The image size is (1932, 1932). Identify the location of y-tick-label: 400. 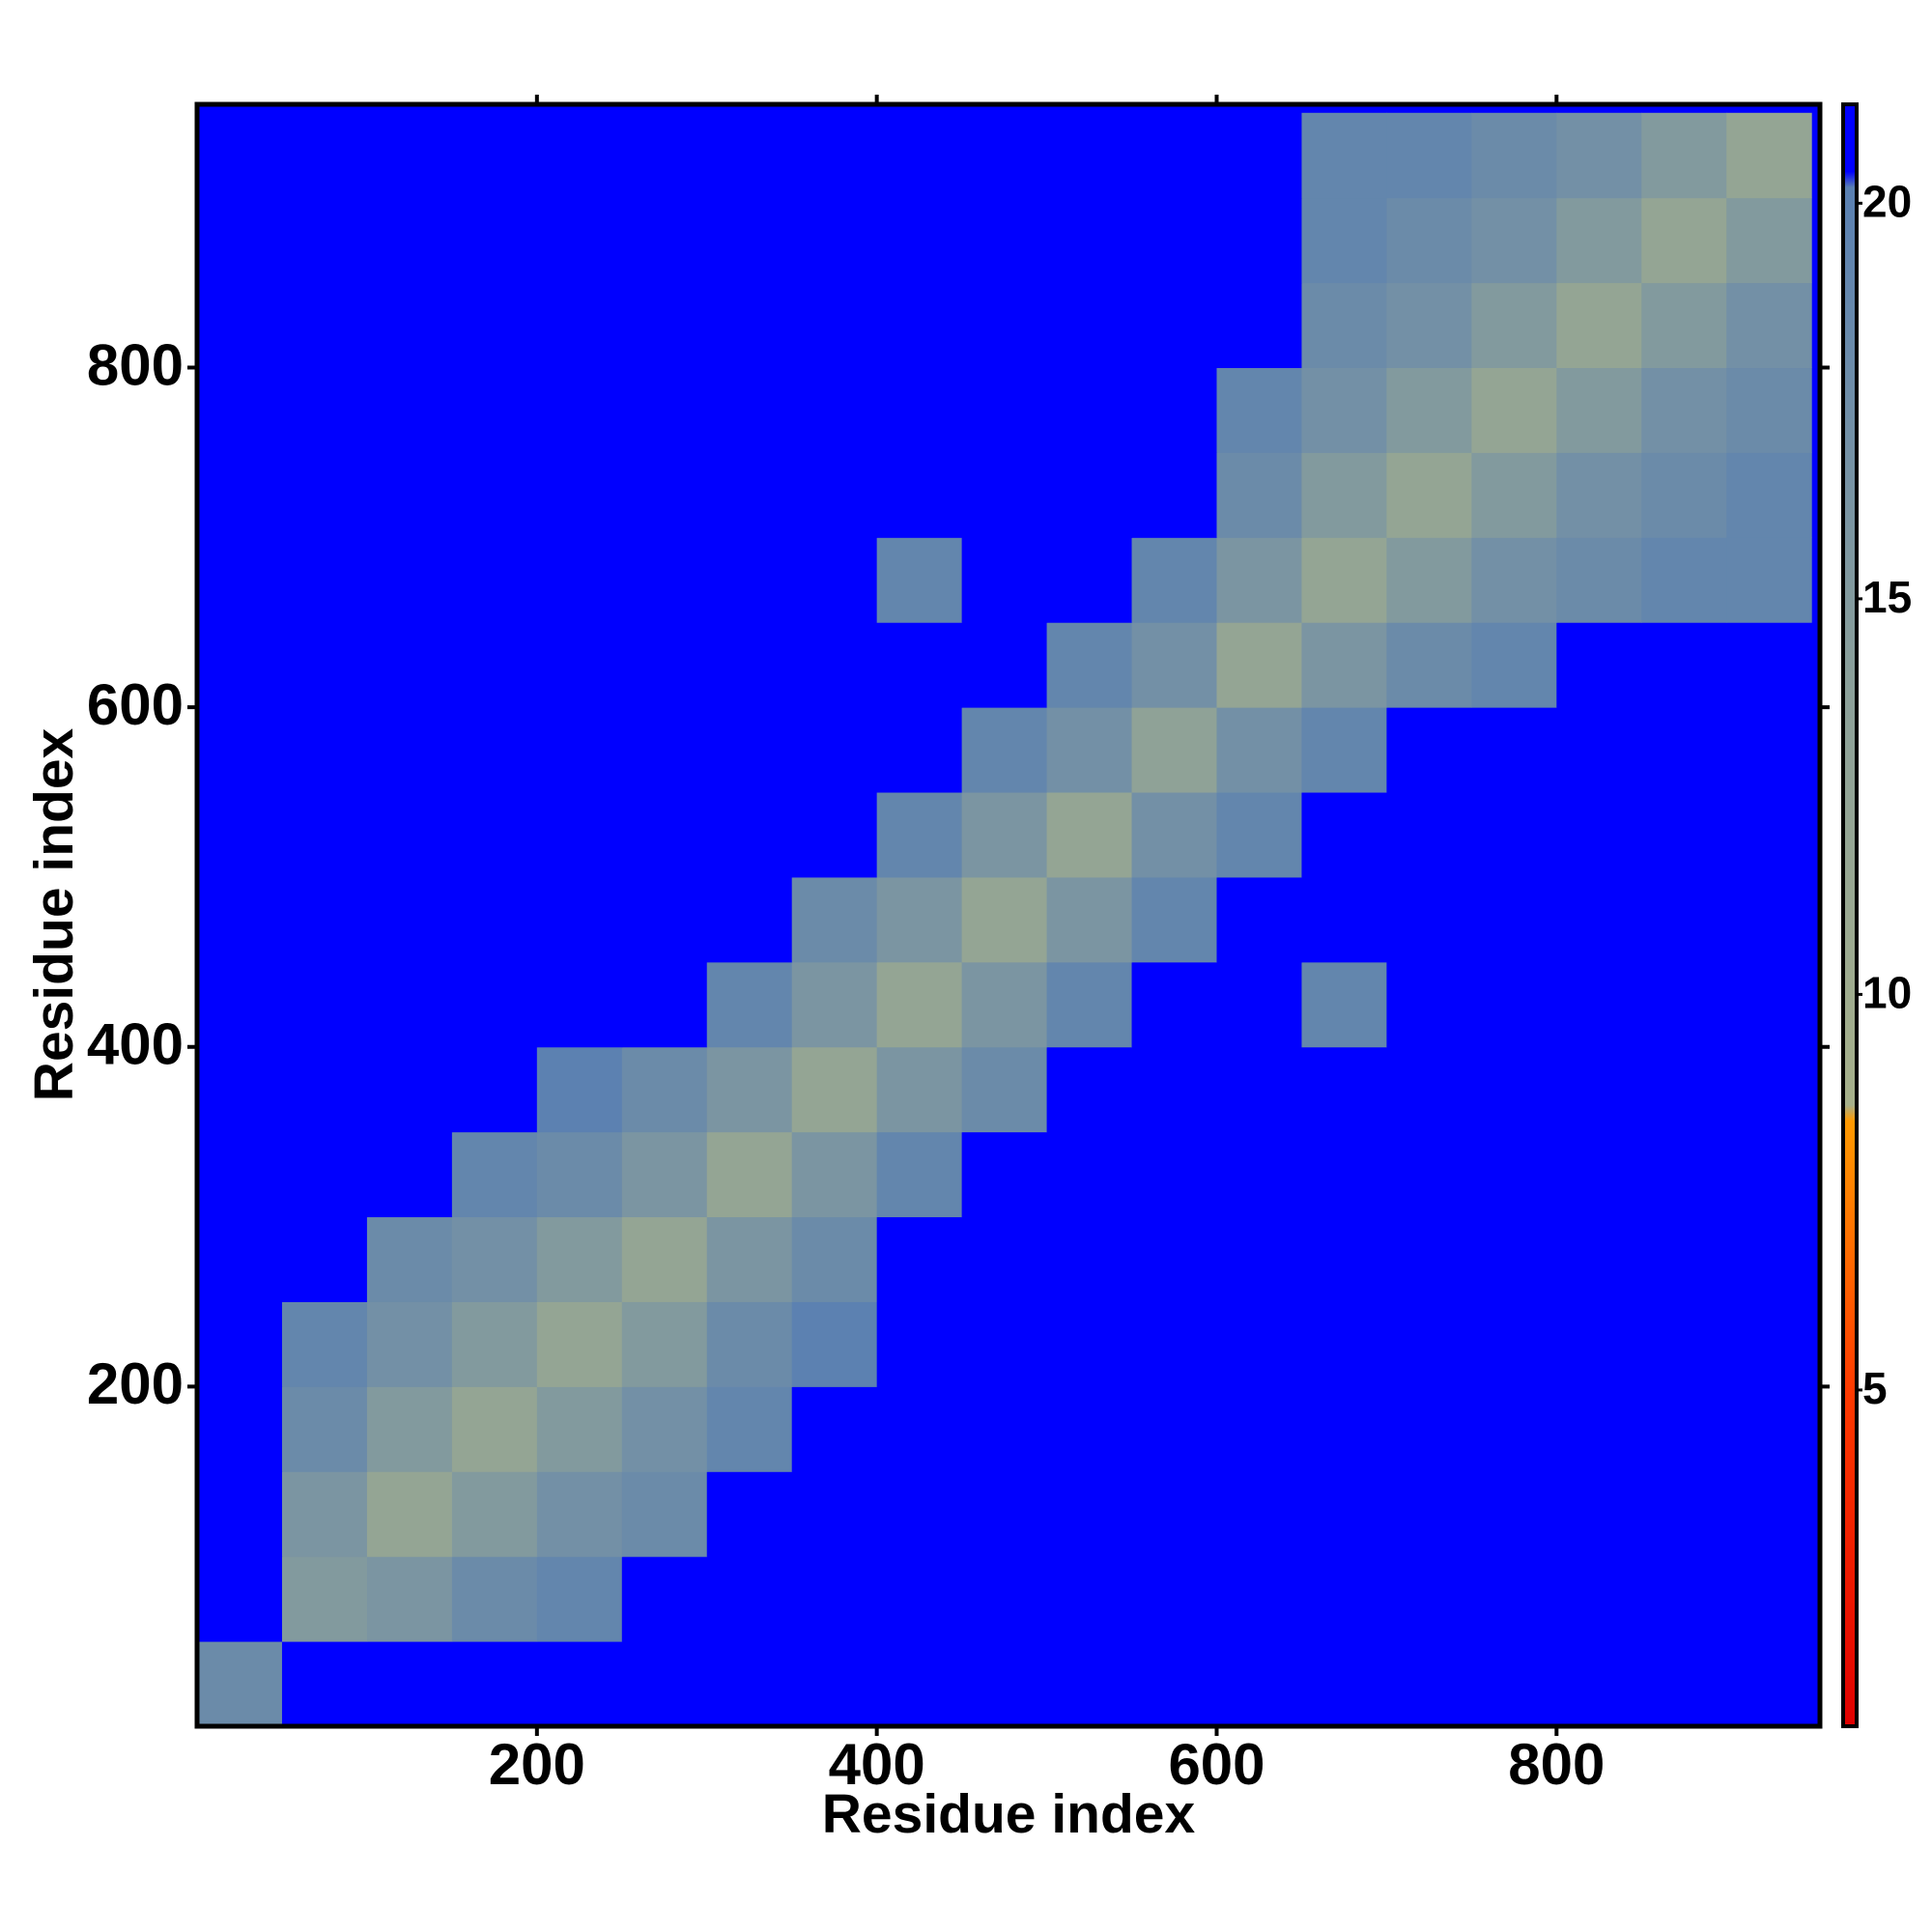
(135, 1044).